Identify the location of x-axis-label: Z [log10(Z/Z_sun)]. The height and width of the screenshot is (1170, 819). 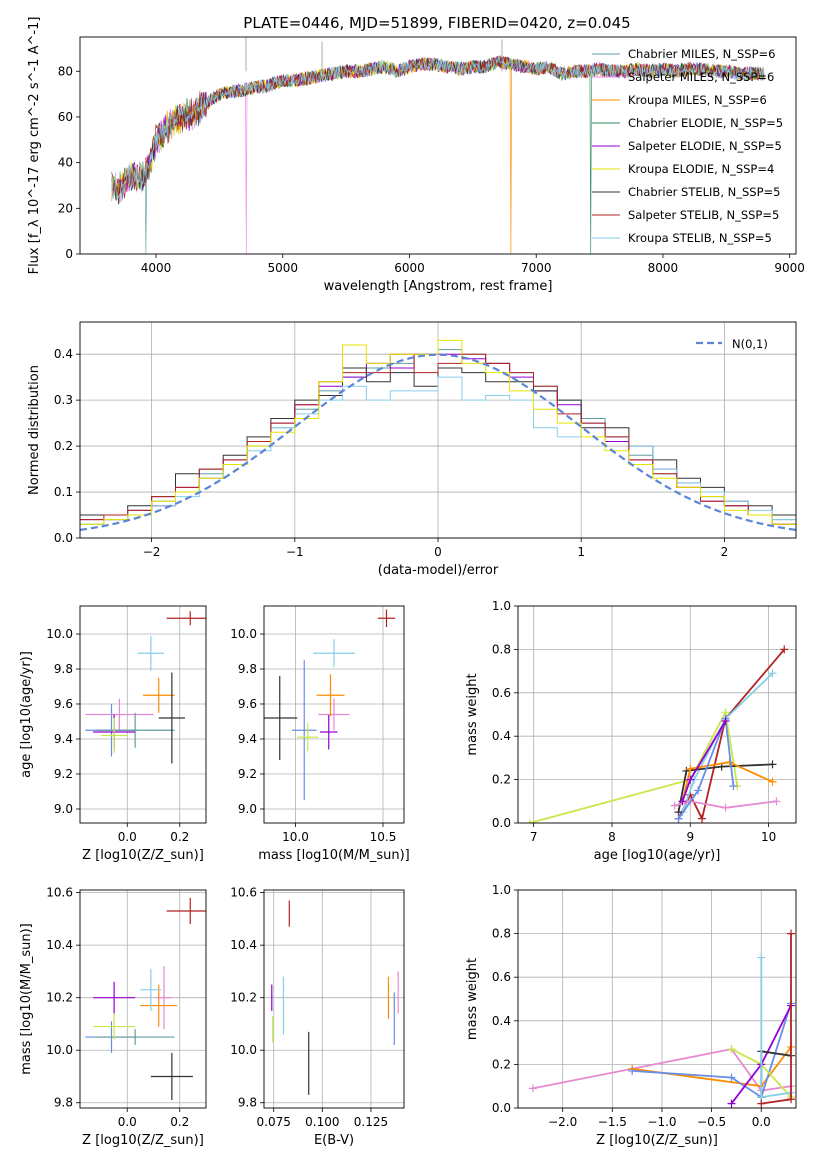
(143, 1140).